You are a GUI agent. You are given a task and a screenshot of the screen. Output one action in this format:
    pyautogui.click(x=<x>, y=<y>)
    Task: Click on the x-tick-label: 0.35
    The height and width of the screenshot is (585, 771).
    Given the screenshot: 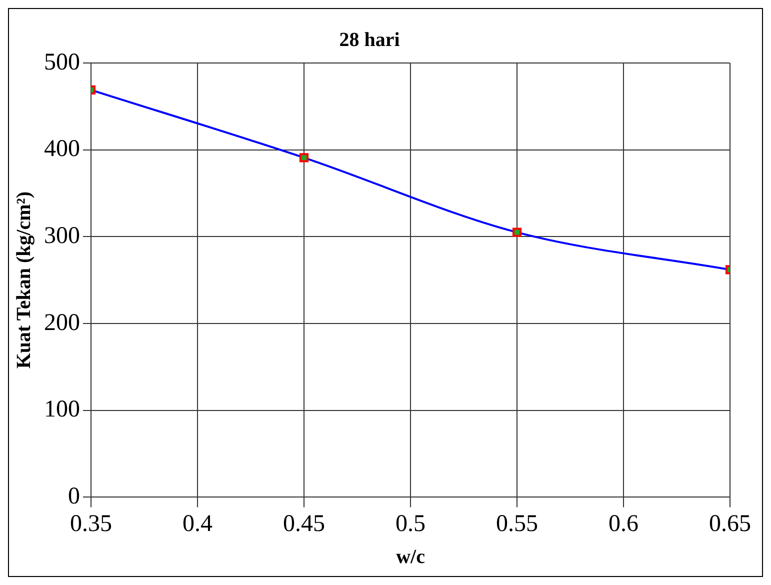 What is the action you would take?
    pyautogui.click(x=91, y=523)
    